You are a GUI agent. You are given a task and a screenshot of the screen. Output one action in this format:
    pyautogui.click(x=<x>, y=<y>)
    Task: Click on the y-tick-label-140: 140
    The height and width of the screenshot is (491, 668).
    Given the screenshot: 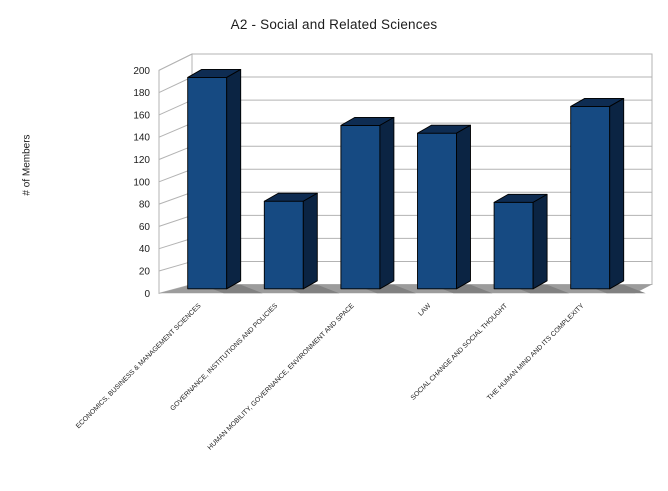 What is the action you would take?
    pyautogui.click(x=141, y=138)
    